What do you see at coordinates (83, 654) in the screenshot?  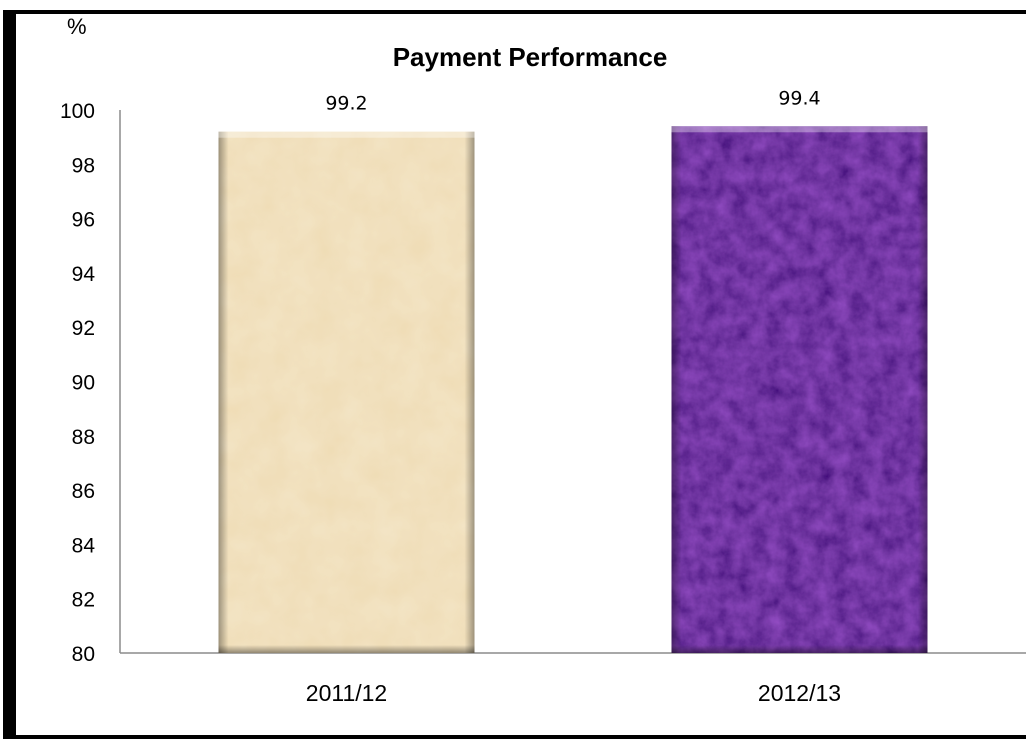 I see `y-tick-label: 80` at bounding box center [83, 654].